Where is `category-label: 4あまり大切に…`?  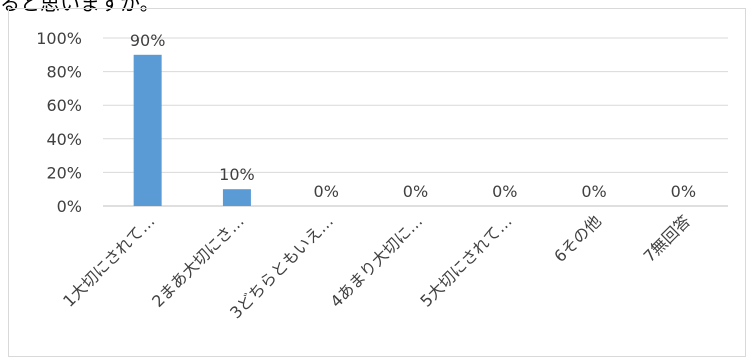
category-label: 4あまり大切に… is located at coordinates (376, 261).